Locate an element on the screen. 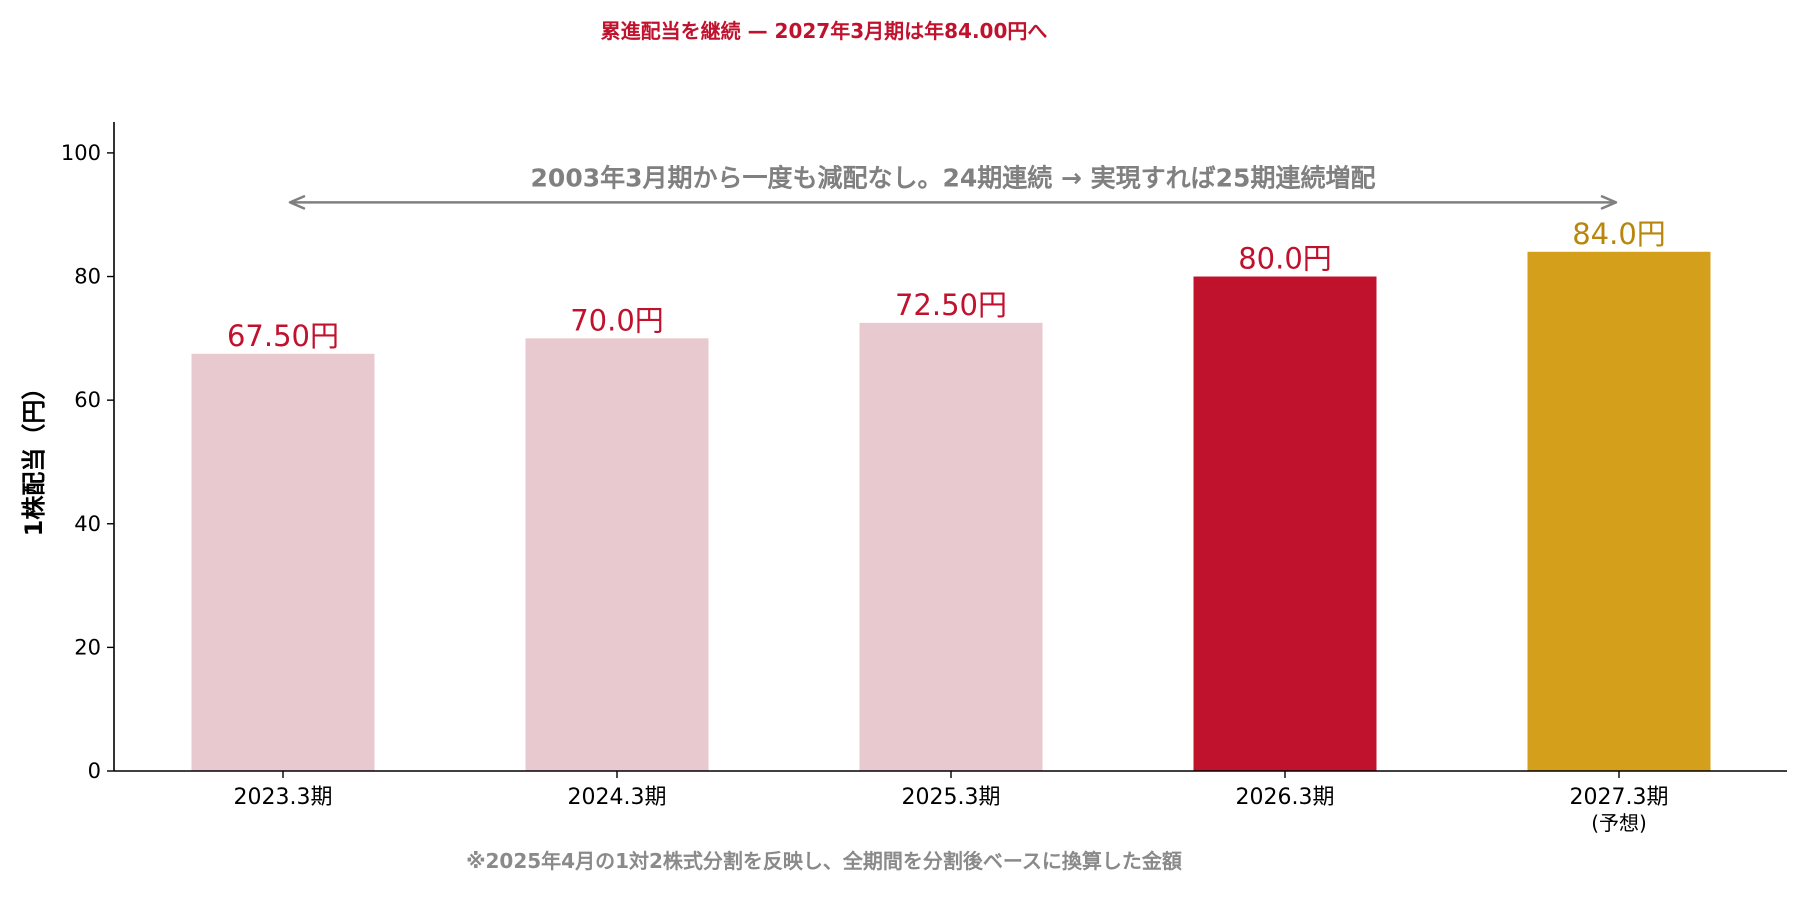 This screenshot has width=1800, height=900. bar-value-label: 80.0円 is located at coordinates (1285, 259).